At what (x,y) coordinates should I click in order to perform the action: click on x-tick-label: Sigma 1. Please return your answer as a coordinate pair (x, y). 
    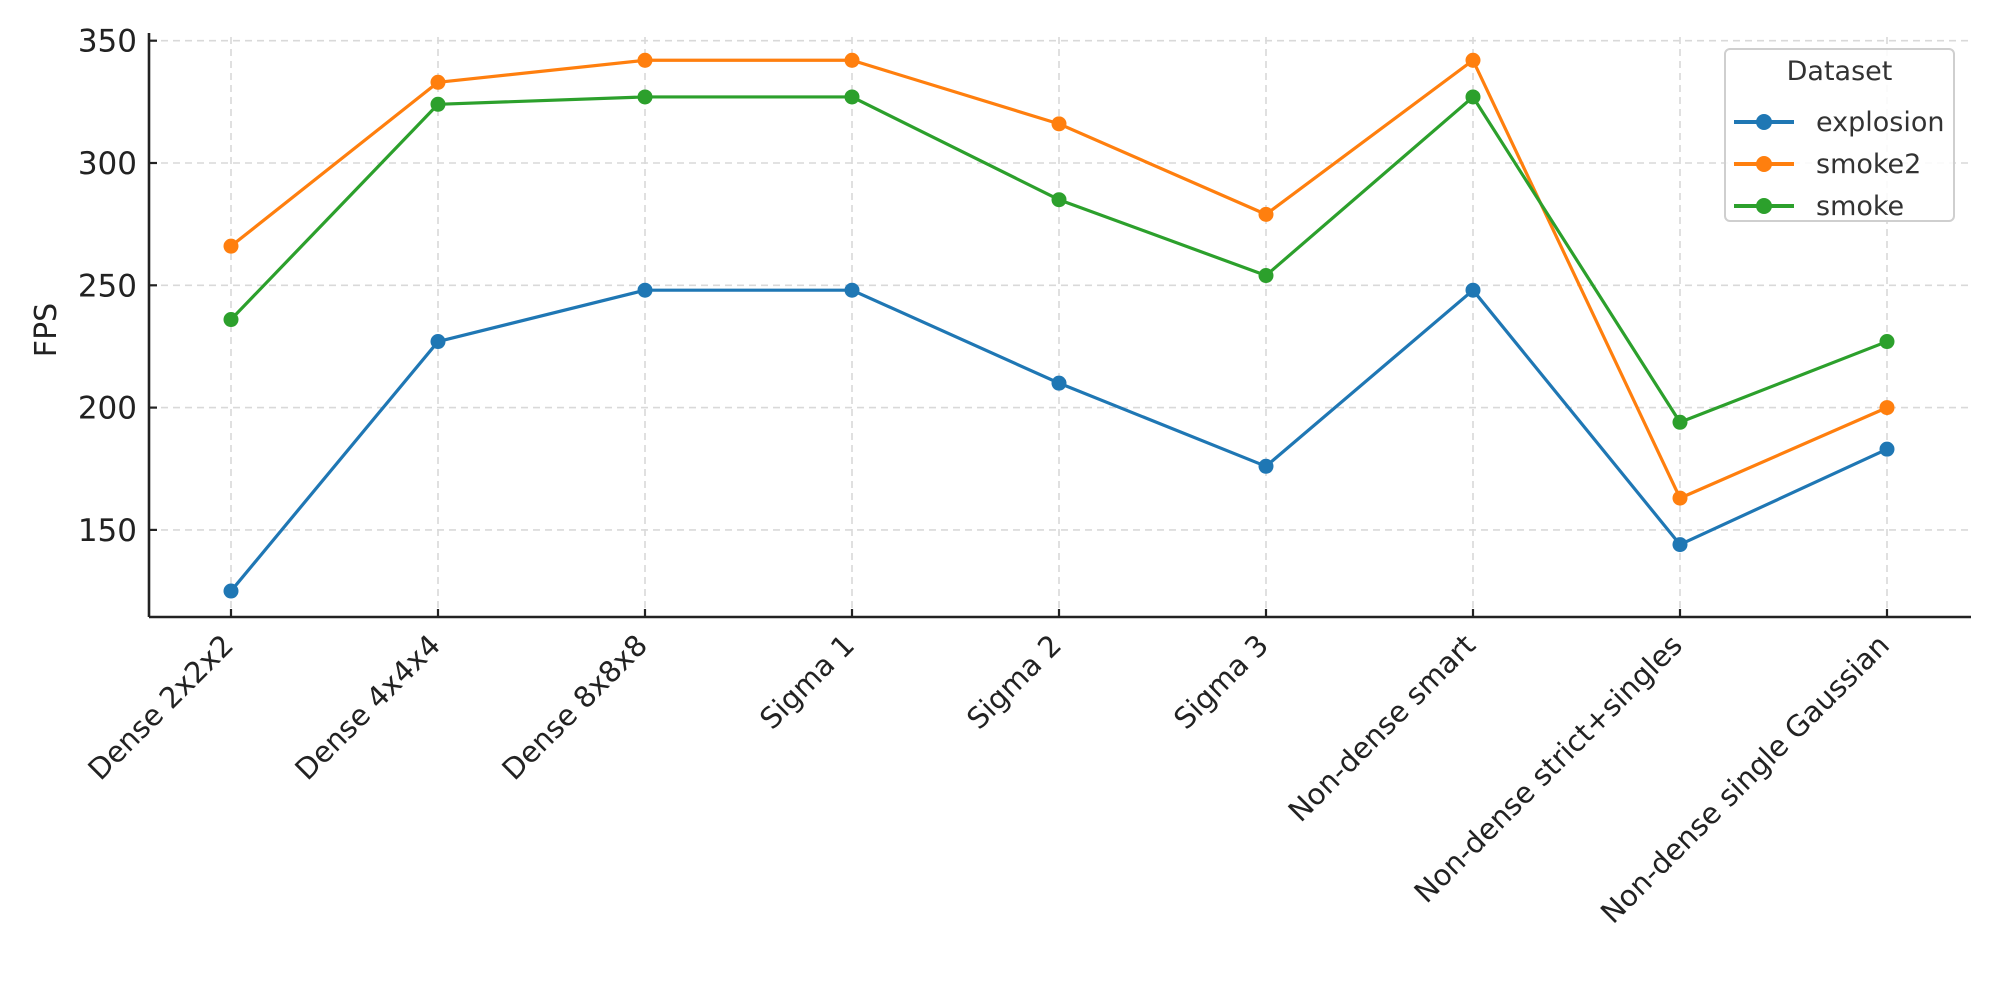
    Looking at the image, I should click on (807, 682).